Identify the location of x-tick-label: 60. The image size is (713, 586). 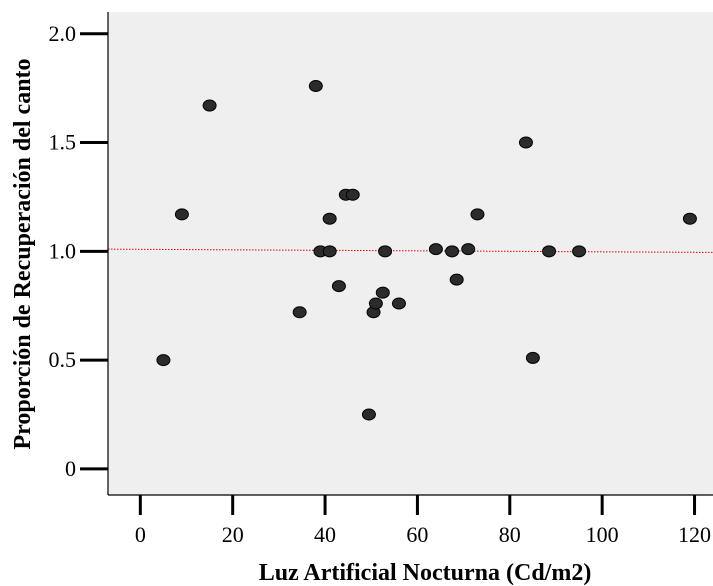
(417, 534).